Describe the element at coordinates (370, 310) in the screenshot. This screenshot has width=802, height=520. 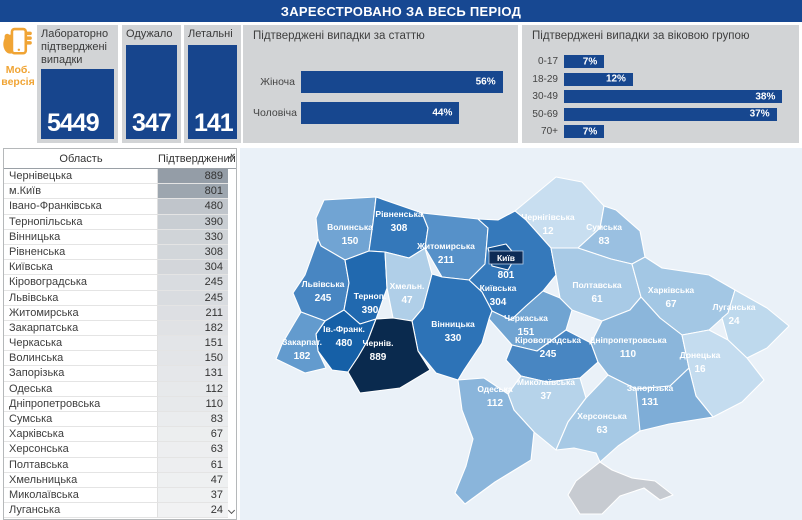
I see `map-region-value: 390` at that location.